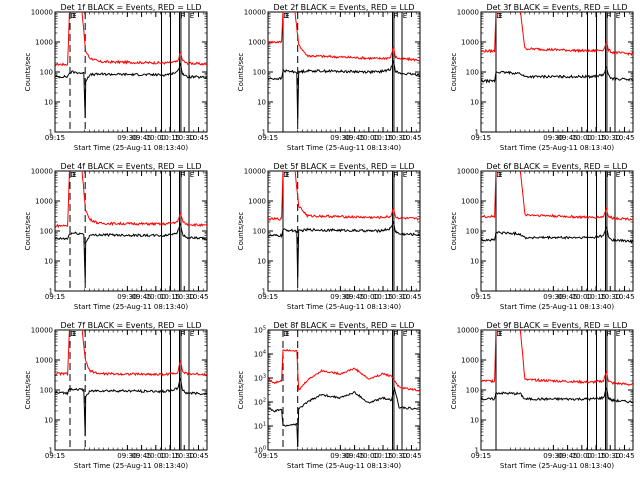  Describe the element at coordinates (260, 330) in the screenshot. I see `y-tick-label: 10⁵` at that location.